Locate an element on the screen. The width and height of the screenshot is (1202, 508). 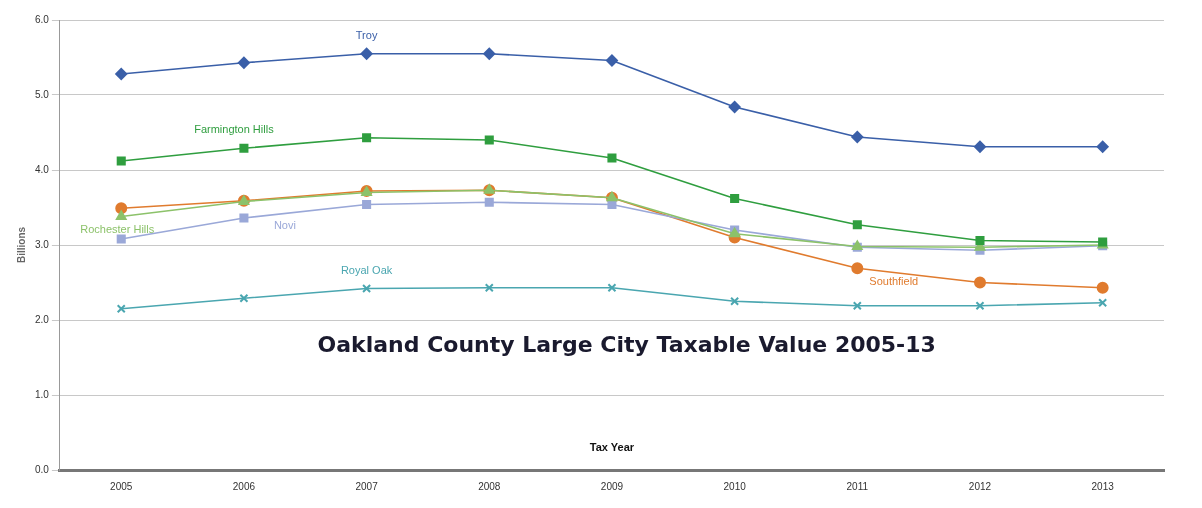
series-label: Royal Oak is located at coordinates (366, 269).